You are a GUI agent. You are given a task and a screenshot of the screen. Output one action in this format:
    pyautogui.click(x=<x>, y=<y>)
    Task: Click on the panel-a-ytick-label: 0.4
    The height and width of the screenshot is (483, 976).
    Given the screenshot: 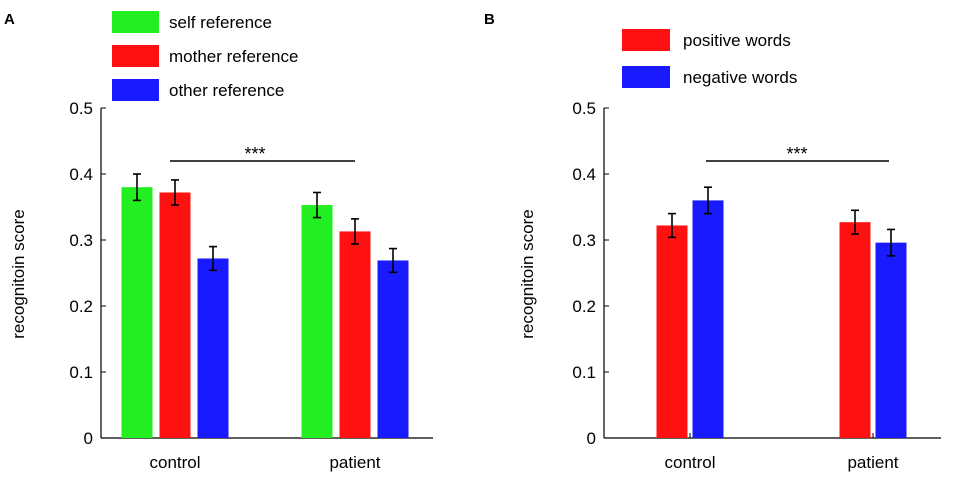 What is the action you would take?
    pyautogui.click(x=81, y=174)
    